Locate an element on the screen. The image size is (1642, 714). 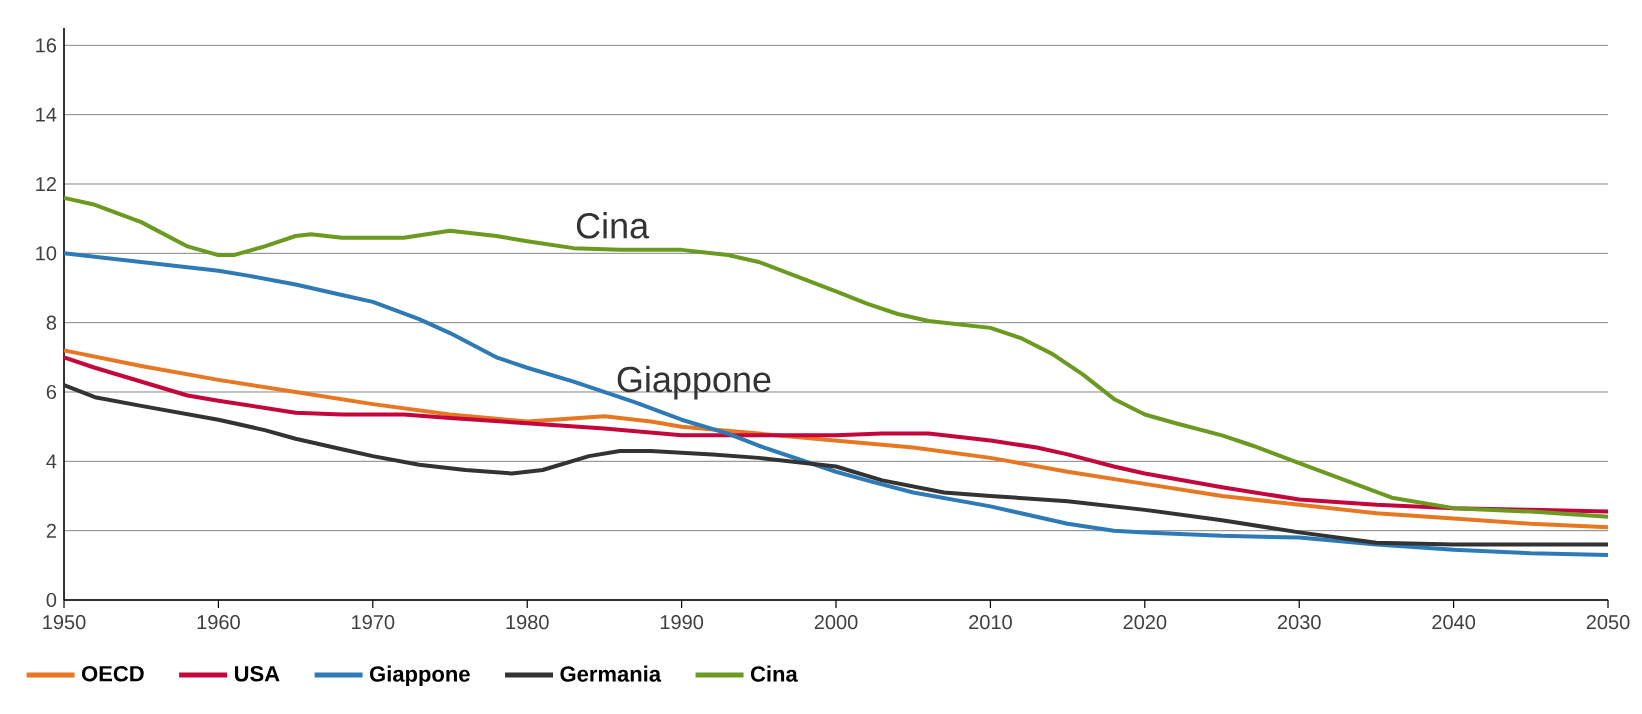
legend-label: OECD is located at coordinates (113, 673).